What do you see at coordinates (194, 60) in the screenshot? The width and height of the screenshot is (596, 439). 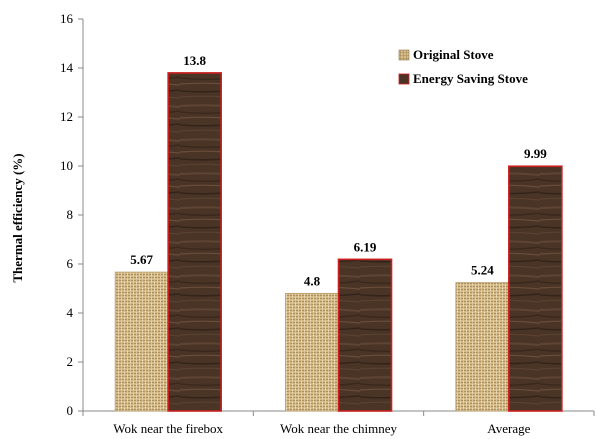 I see `data-label-energy-saving-stove: 13.8` at bounding box center [194, 60].